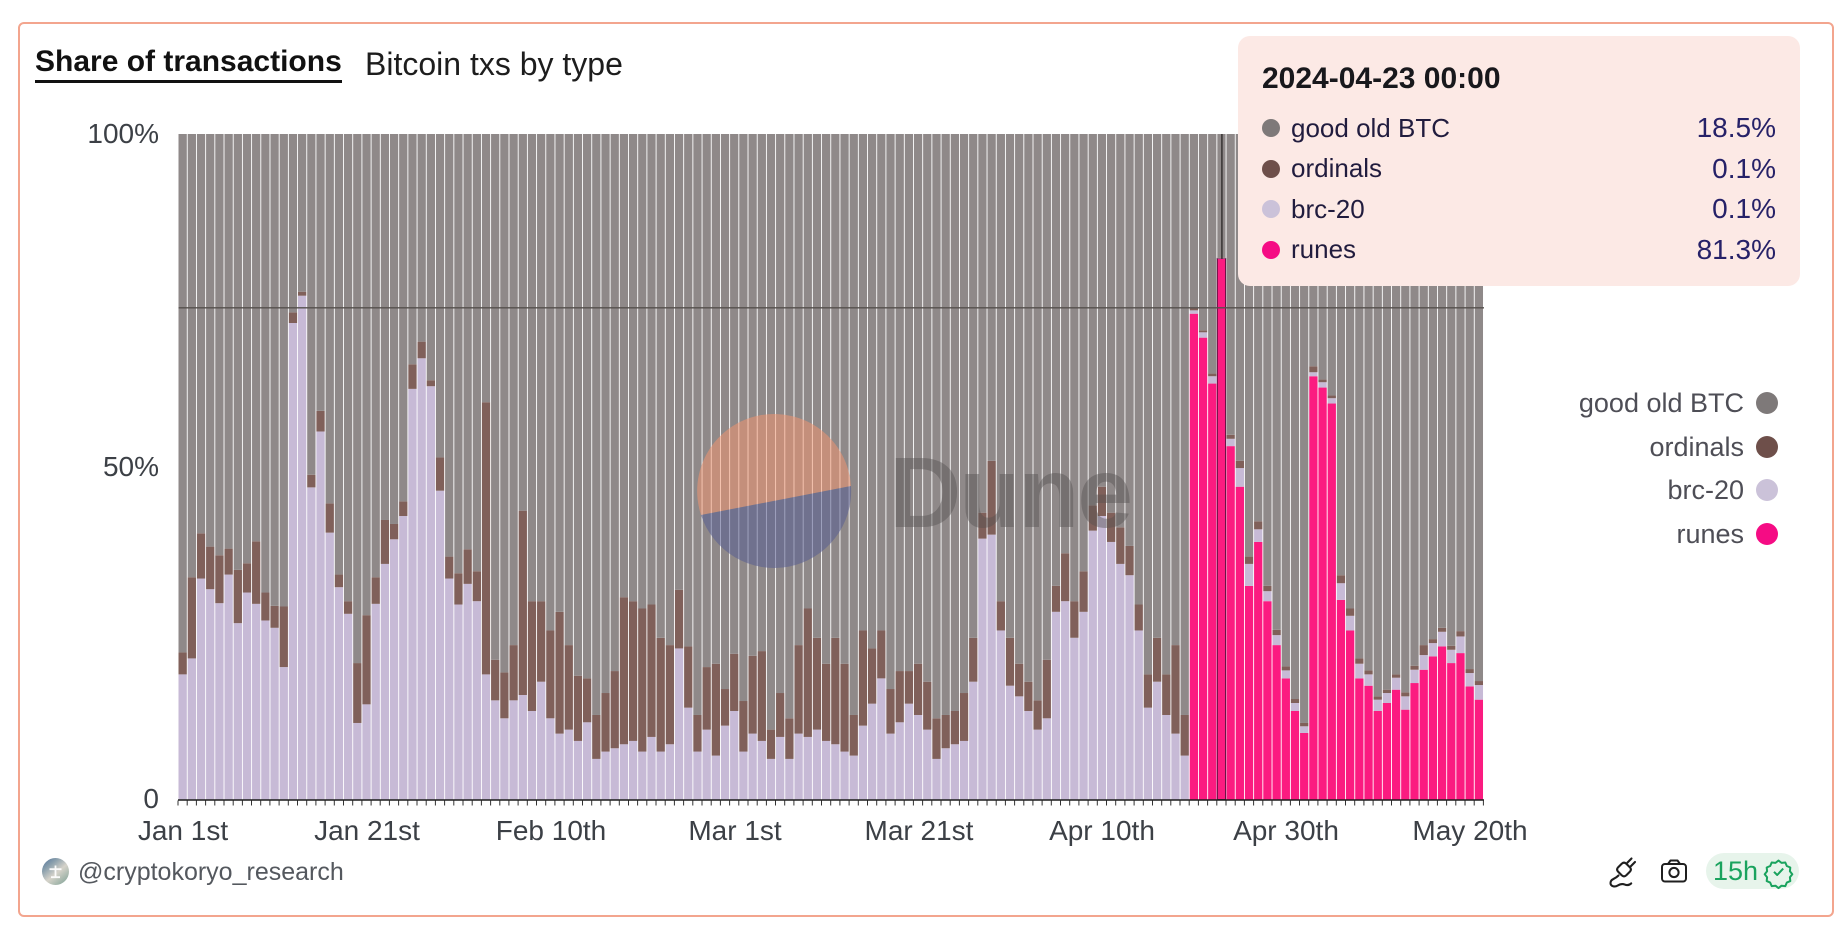 This screenshot has width=1840, height=925. I want to click on svg-text: Dune, so click(1010, 493).